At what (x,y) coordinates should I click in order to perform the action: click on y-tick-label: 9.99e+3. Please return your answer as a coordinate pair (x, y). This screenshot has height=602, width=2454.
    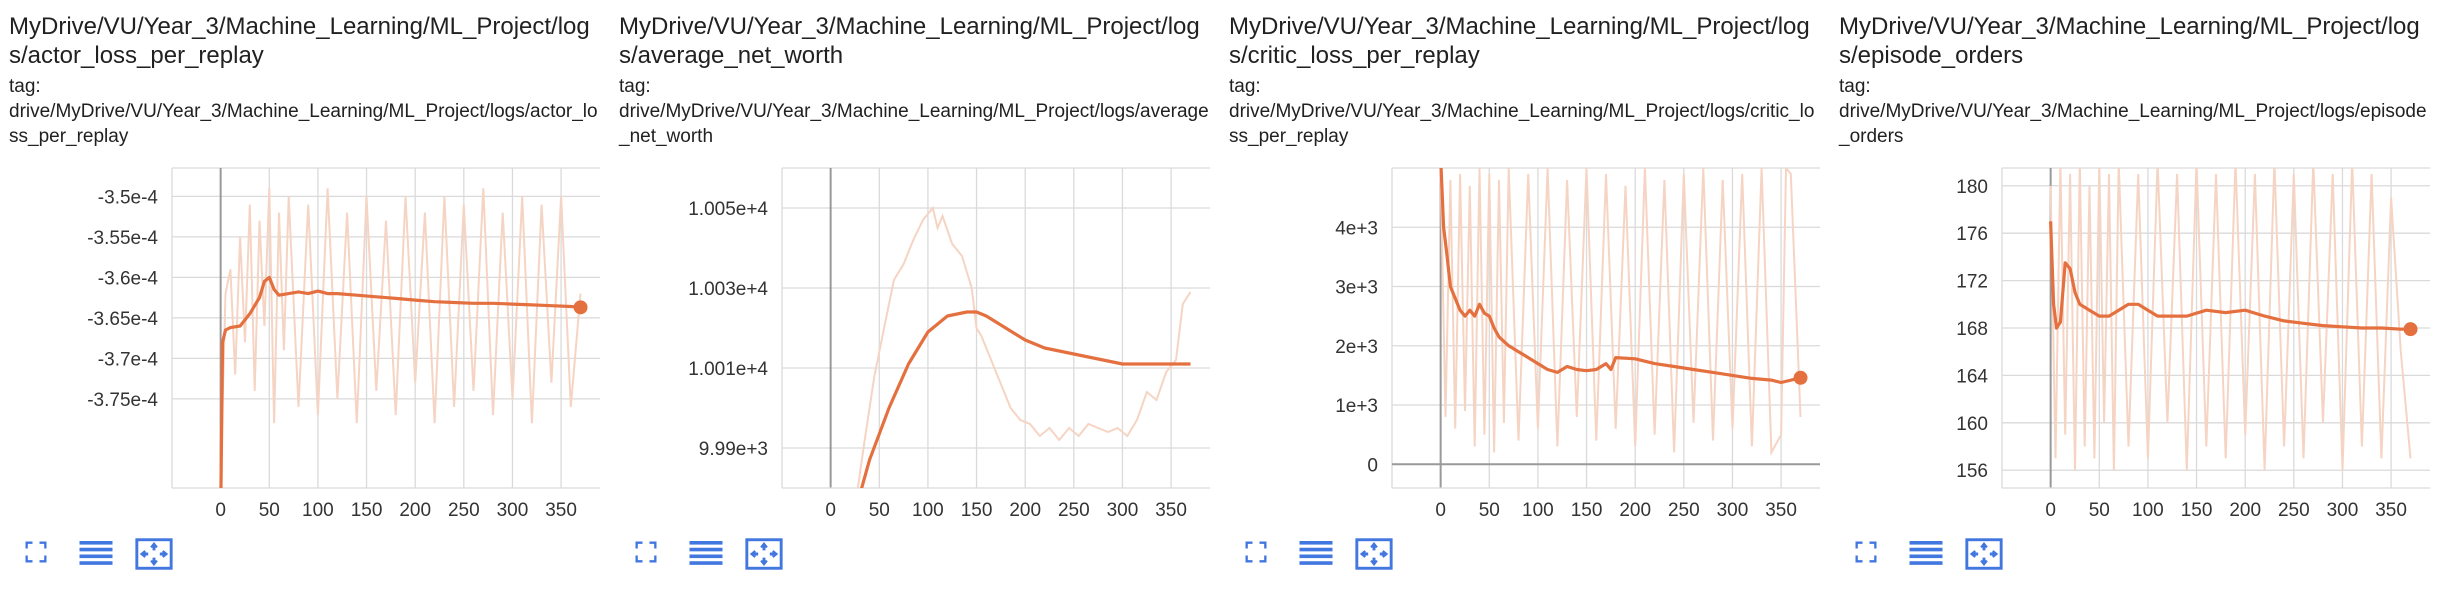
    Looking at the image, I should click on (733, 449).